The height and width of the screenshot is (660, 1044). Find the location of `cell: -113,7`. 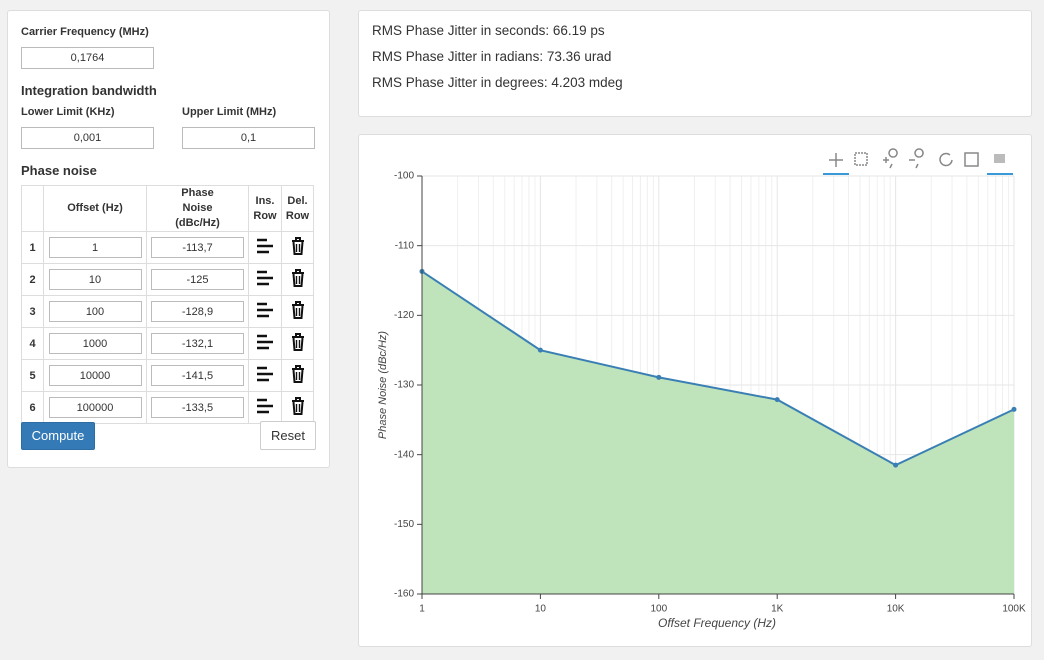

cell: -113,7 is located at coordinates (197, 247).